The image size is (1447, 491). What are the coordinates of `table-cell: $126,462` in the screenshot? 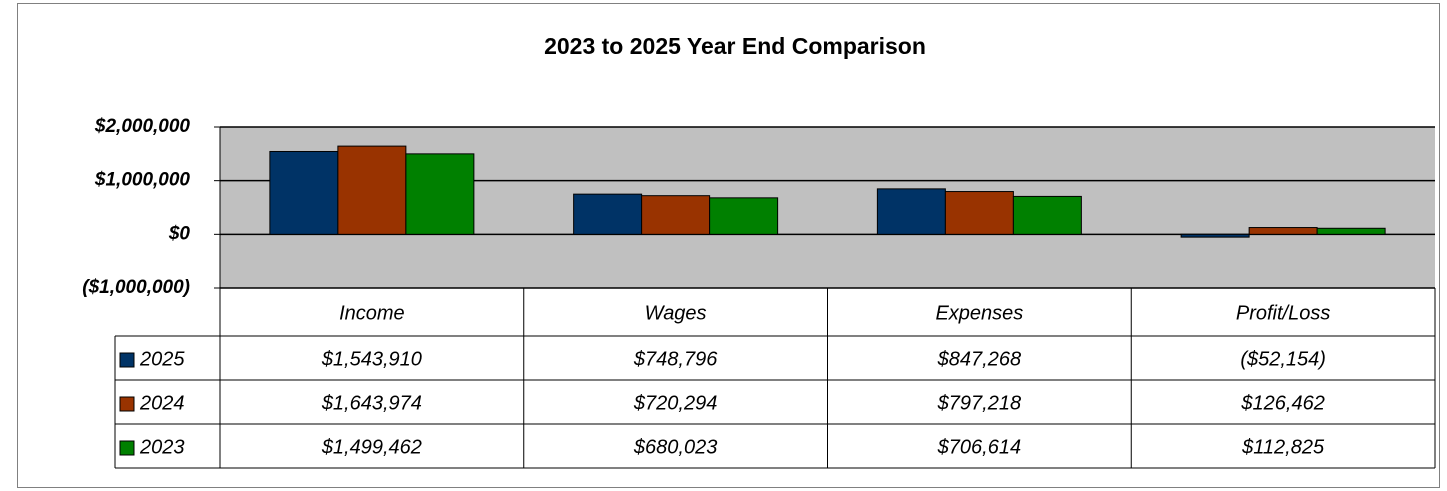 It's located at (1282, 403).